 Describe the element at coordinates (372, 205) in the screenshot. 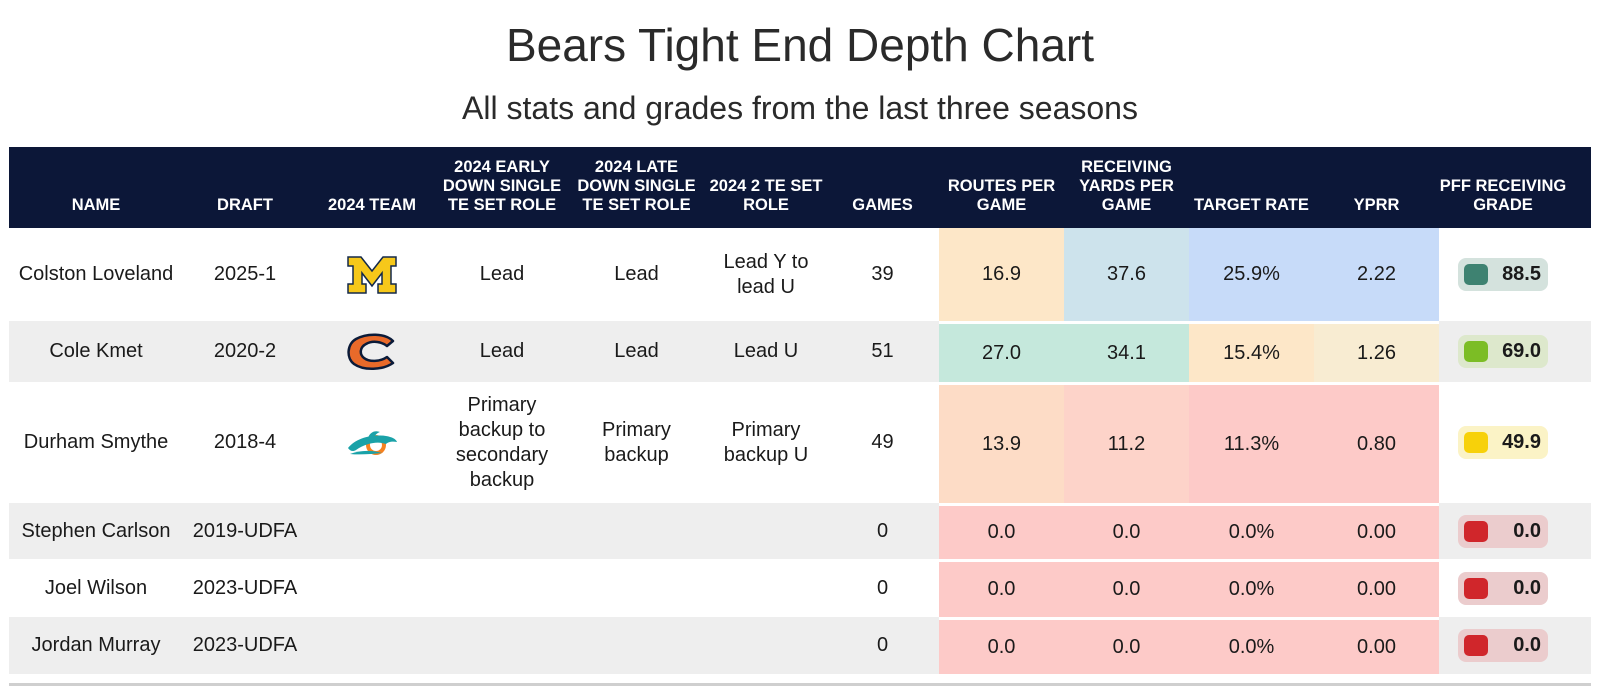

I see `header-team: 2024 TEAM` at that location.